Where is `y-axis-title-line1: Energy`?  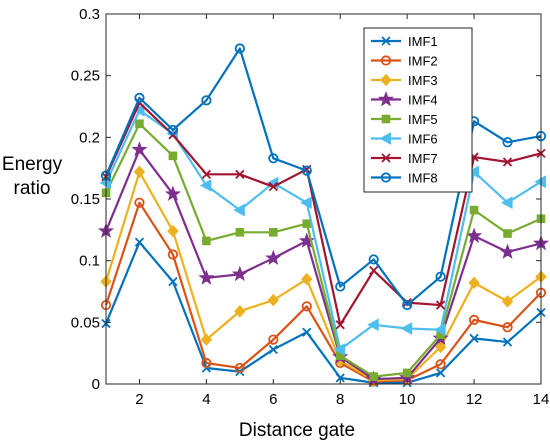
y-axis-title-line1: Energy is located at coordinates (32, 164).